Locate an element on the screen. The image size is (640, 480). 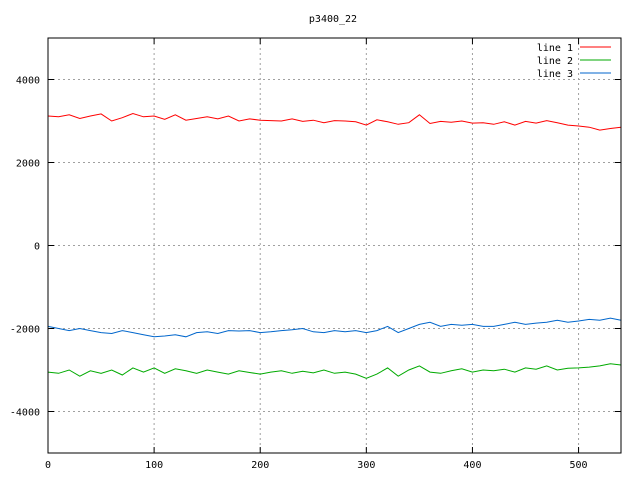
y-tick-label: -2000 is located at coordinates (25, 330).